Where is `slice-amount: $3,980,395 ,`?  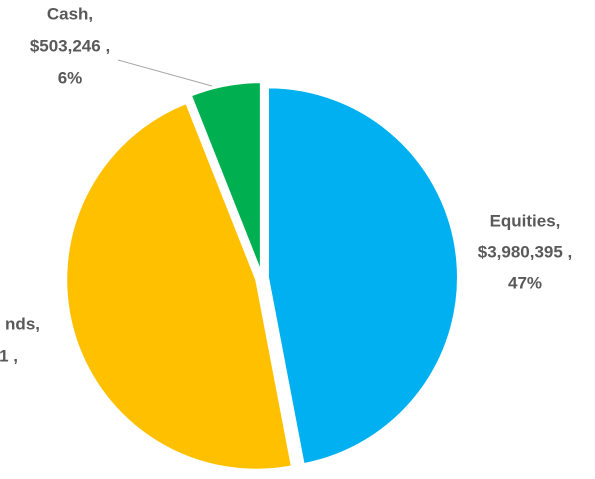 slice-amount: $3,980,395 , is located at coordinates (525, 251).